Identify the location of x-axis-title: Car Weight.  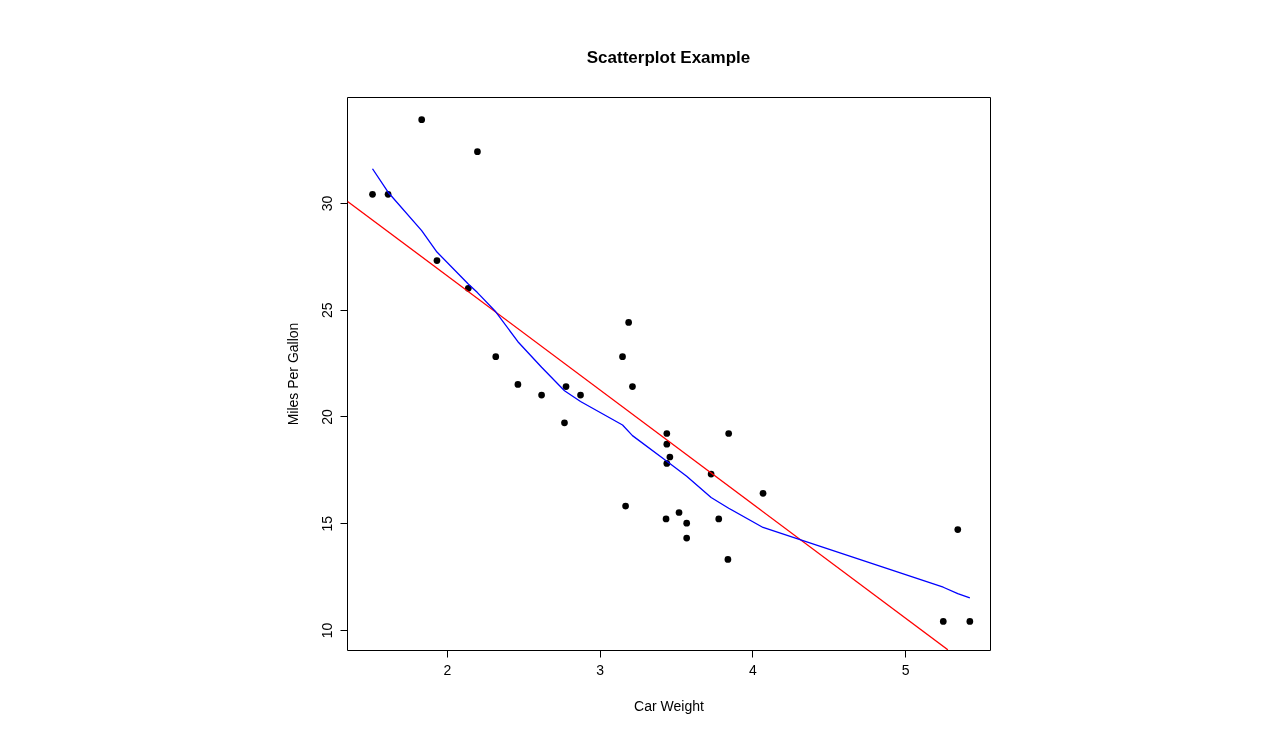
(669, 705).